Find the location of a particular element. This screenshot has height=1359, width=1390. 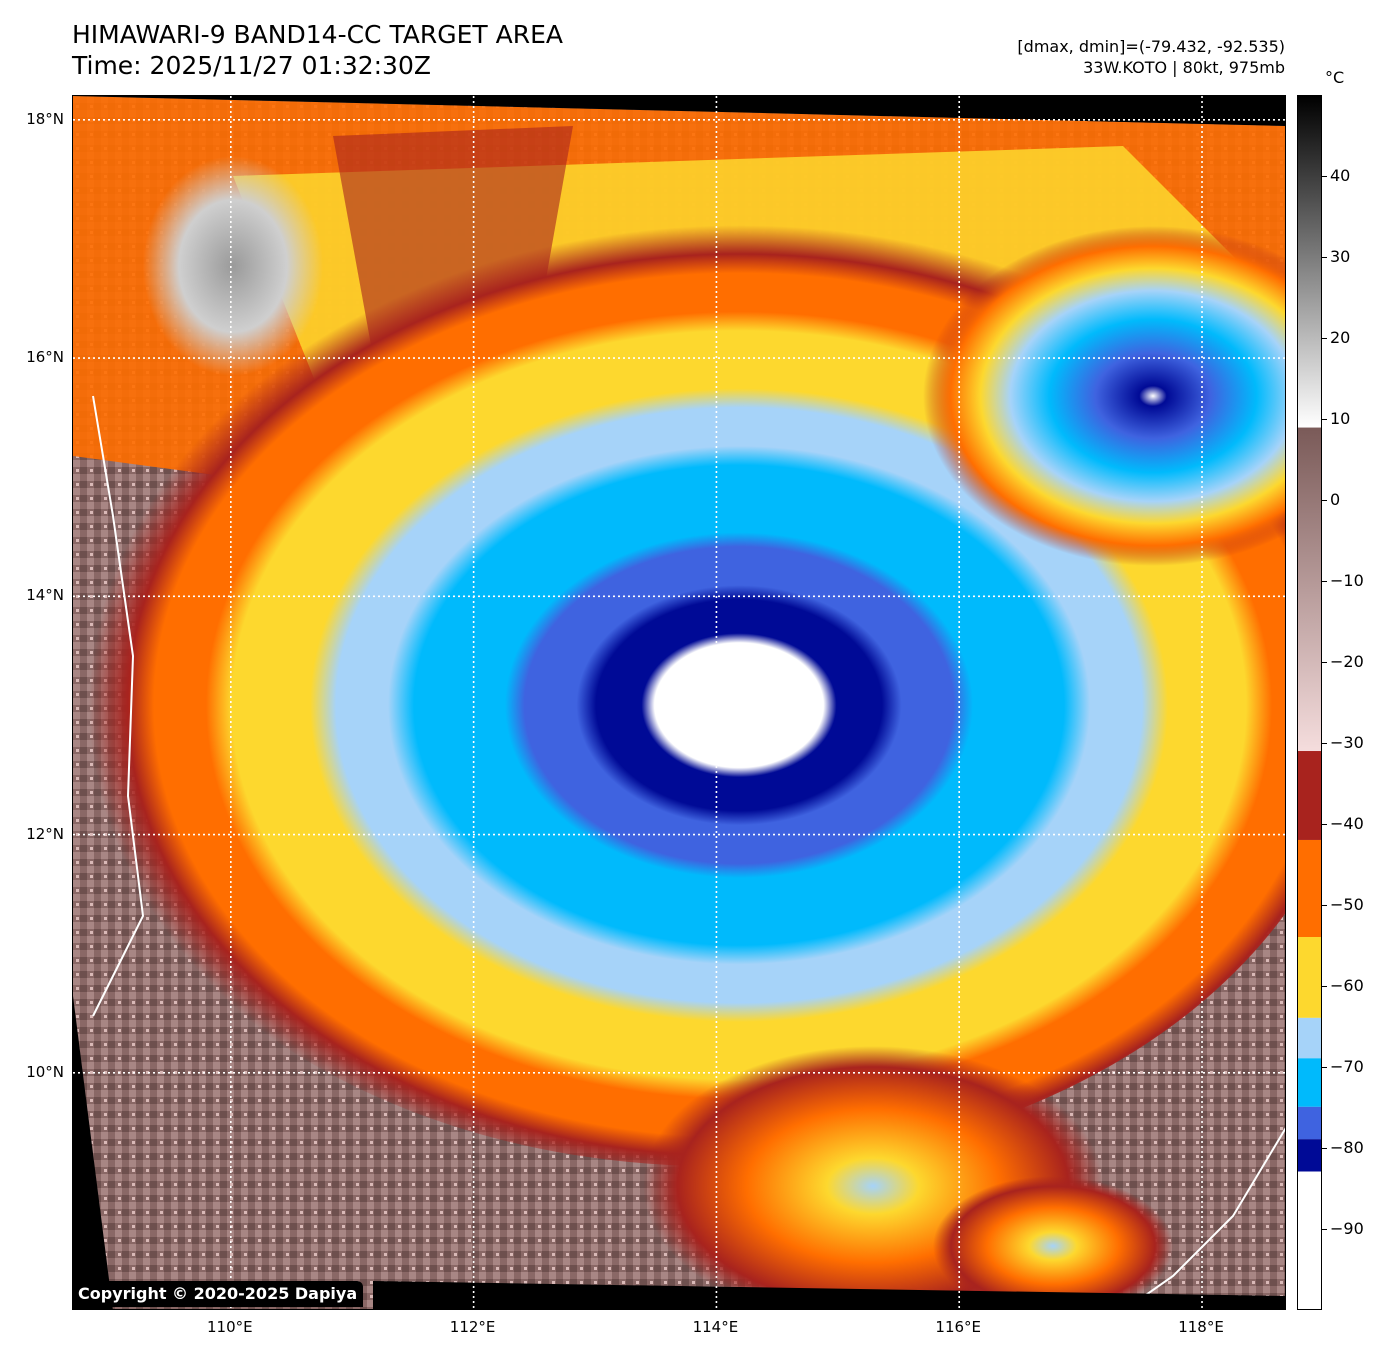

lon-tick-label: 114°E is located at coordinates (715, 1327).